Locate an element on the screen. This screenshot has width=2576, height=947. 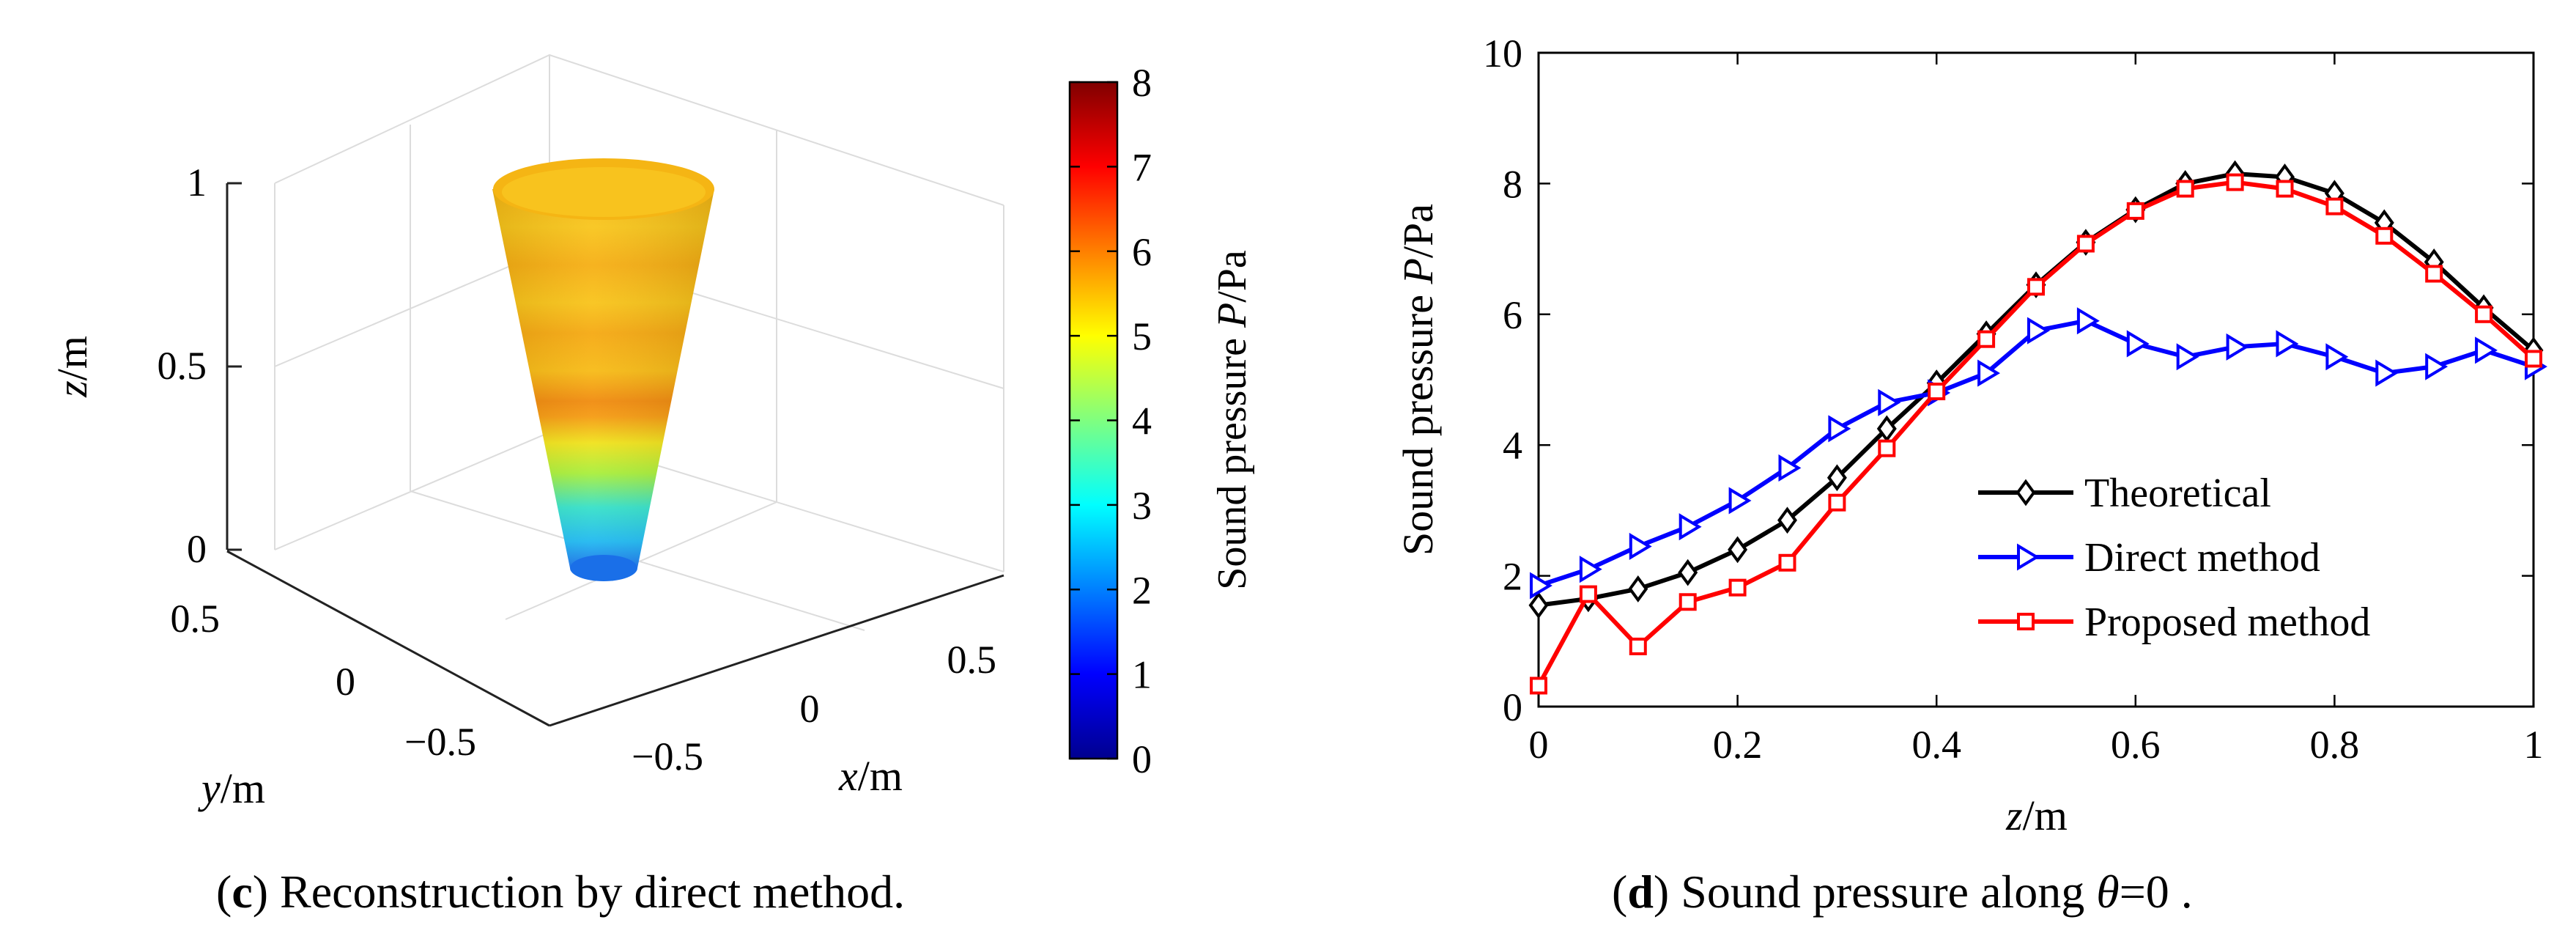
x-tick-label: 0.2 is located at coordinates (1738, 745).